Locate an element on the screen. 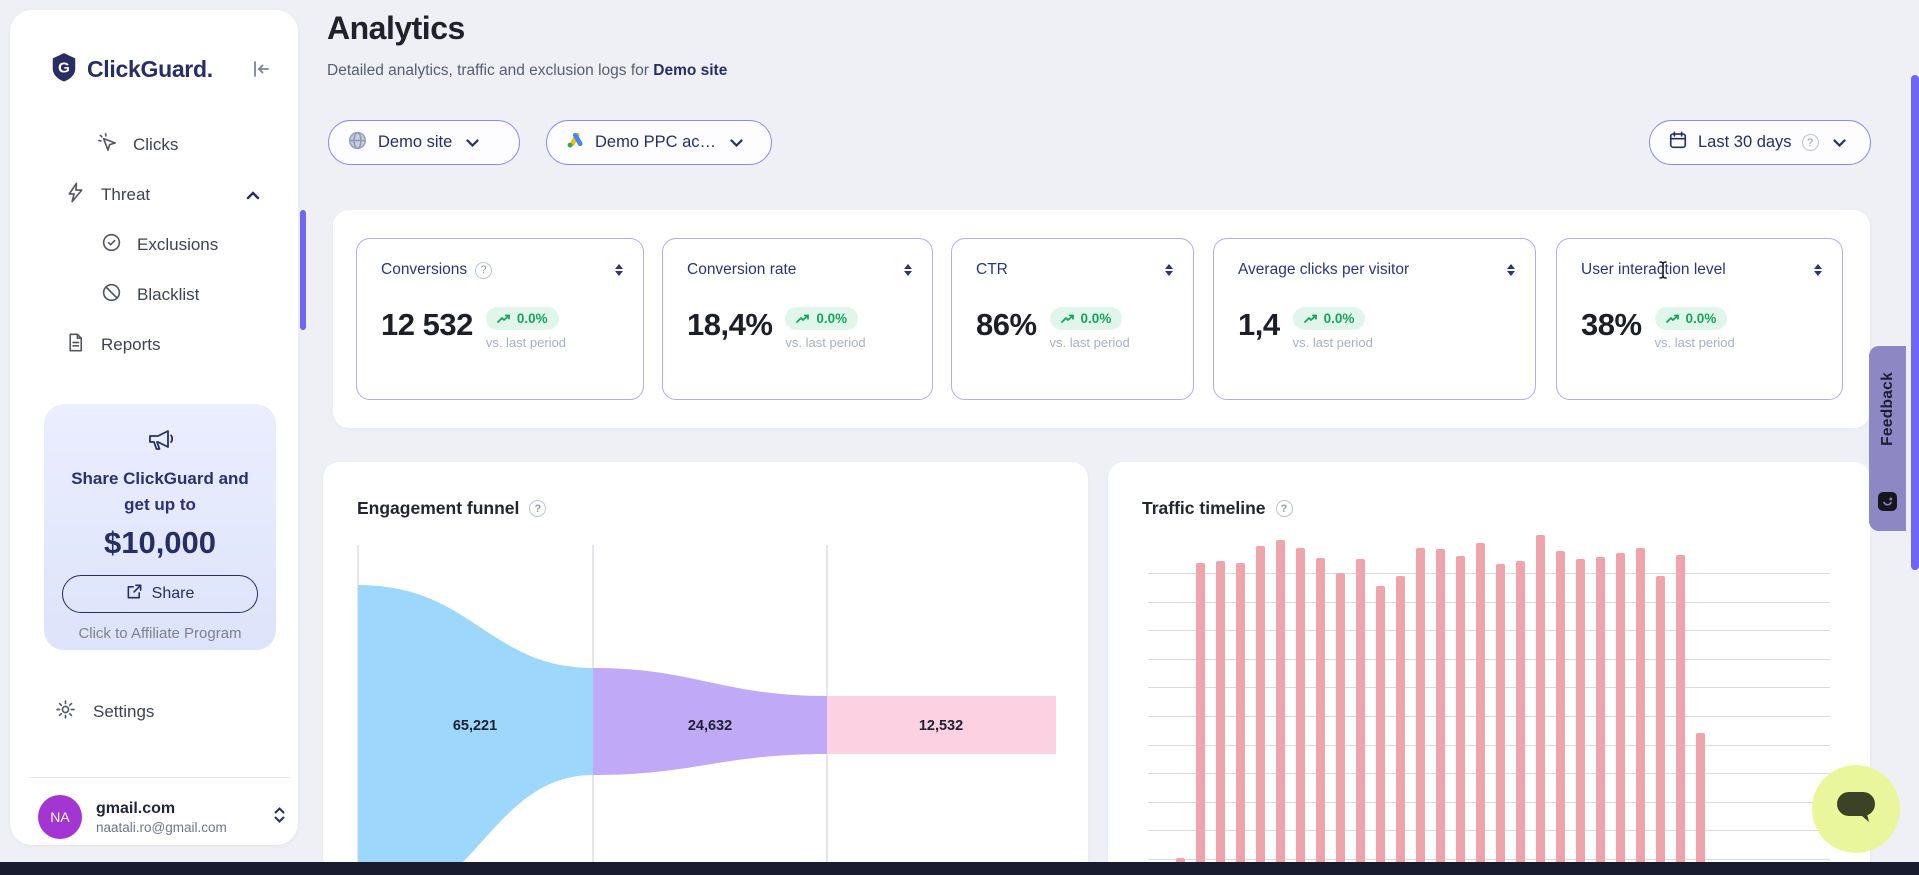 Image resolution: width=1919 pixels, height=875 pixels. share-button: Share is located at coordinates (160, 594).